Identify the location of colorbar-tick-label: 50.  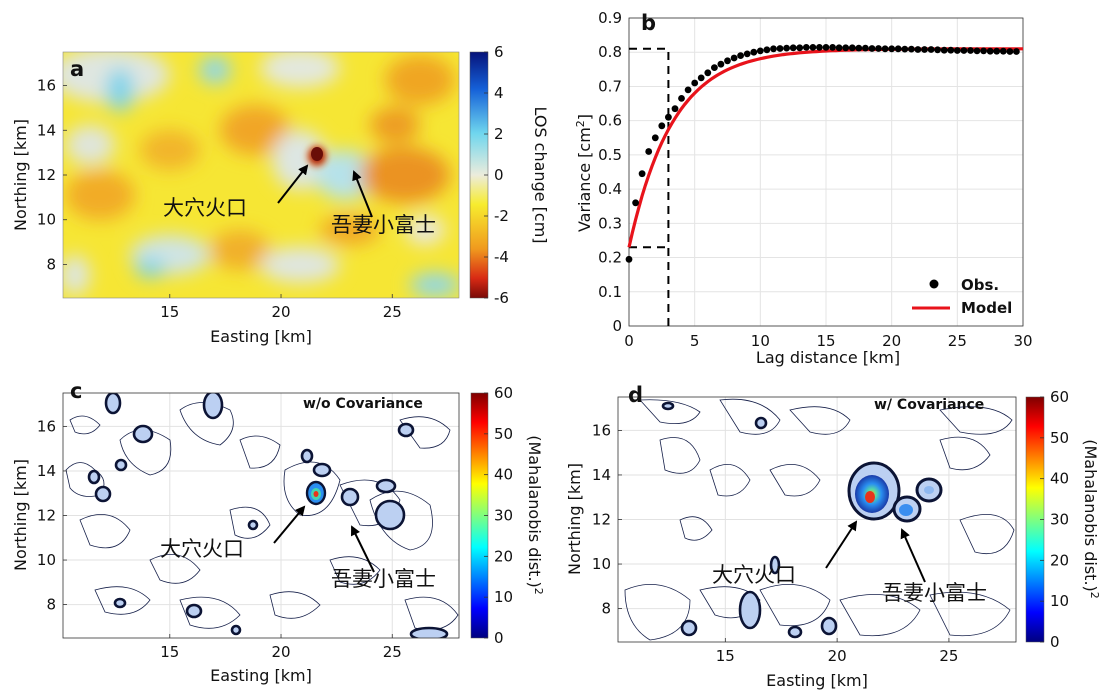
(1059, 438).